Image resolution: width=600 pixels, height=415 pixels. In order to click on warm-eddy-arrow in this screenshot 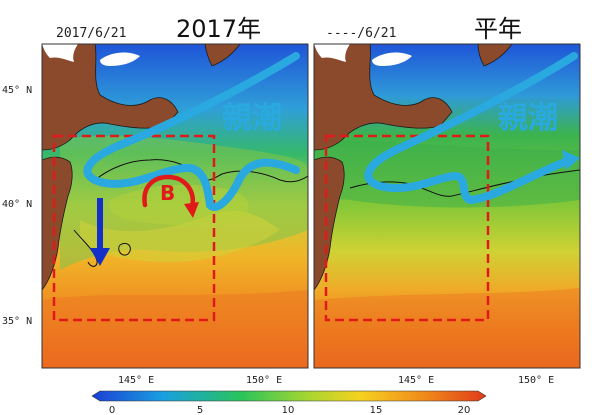, I will do `click(169, 192)`.